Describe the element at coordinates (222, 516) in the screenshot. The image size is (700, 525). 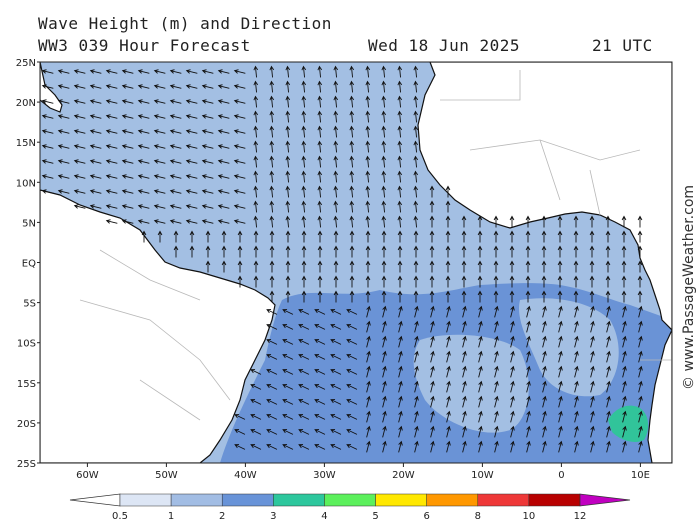
I see `legend-label: 2` at that location.